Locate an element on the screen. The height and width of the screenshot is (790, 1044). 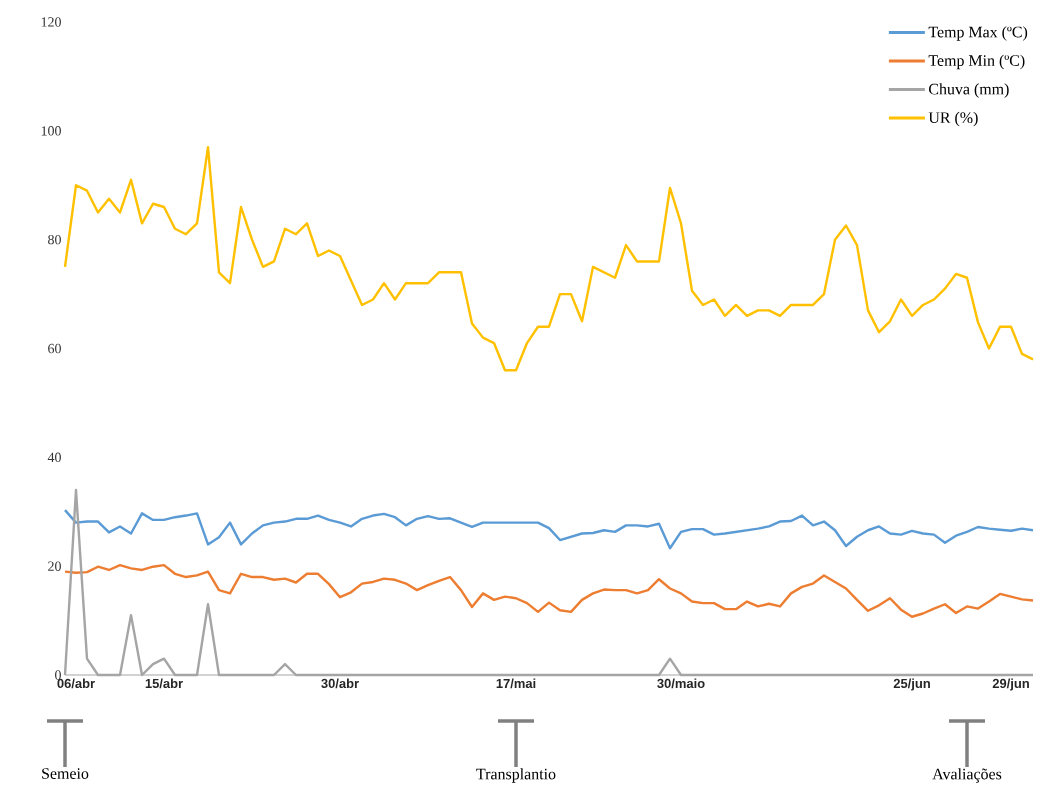
line-series is located at coordinates (549, 590).